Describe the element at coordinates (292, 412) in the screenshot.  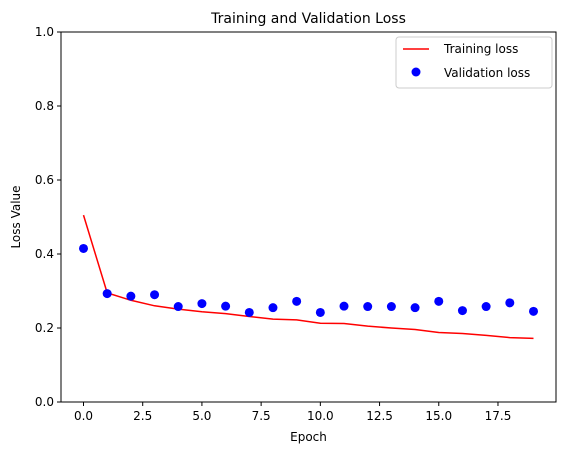
I see `x-axis-ticks: 0.0 2.5 5.0 7.5 10.0 12.5 15.0 17.5` at that location.